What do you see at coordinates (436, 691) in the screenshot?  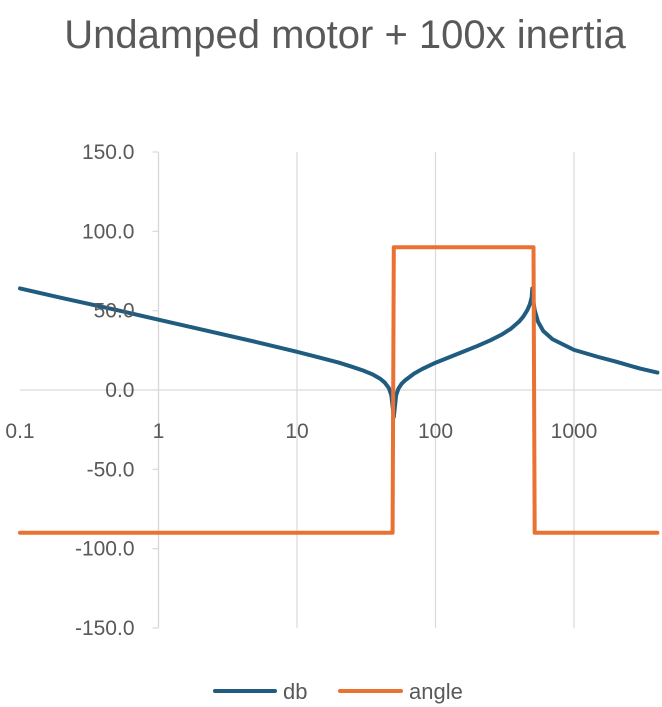 I see `legend-label-angle: angle` at bounding box center [436, 691].